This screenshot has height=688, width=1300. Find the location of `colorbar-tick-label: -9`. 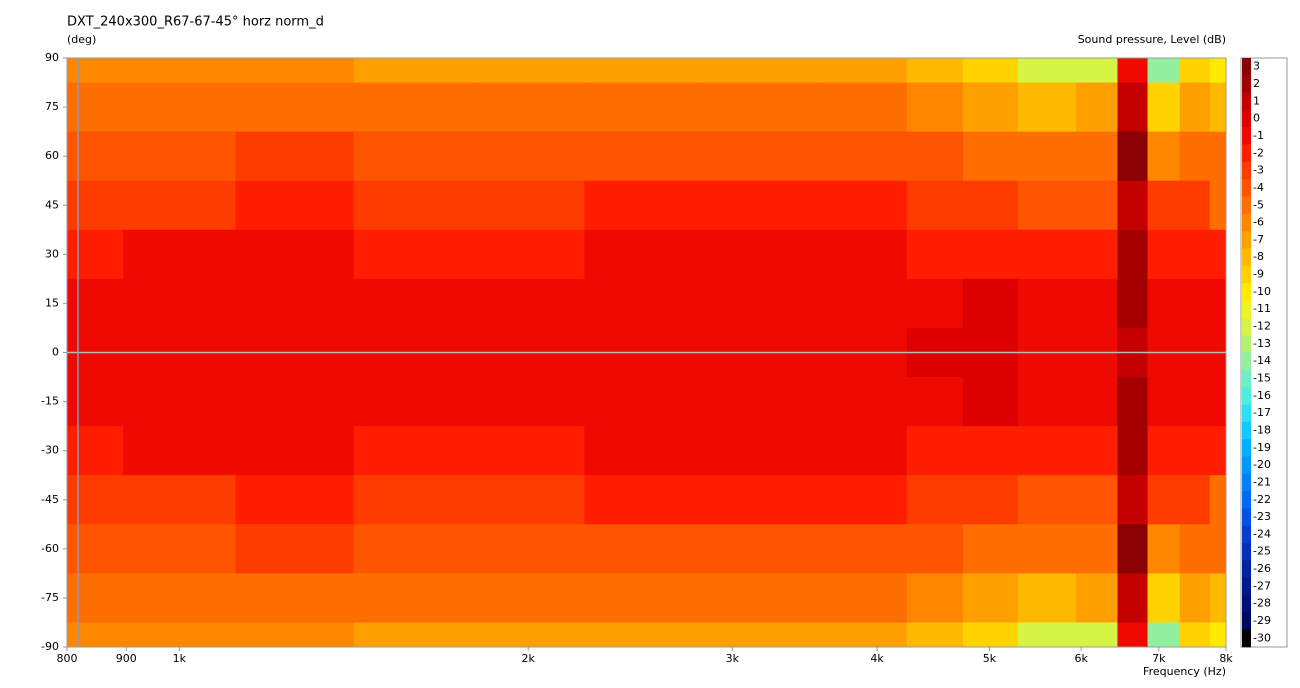

colorbar-tick-label: -9 is located at coordinates (1258, 274).